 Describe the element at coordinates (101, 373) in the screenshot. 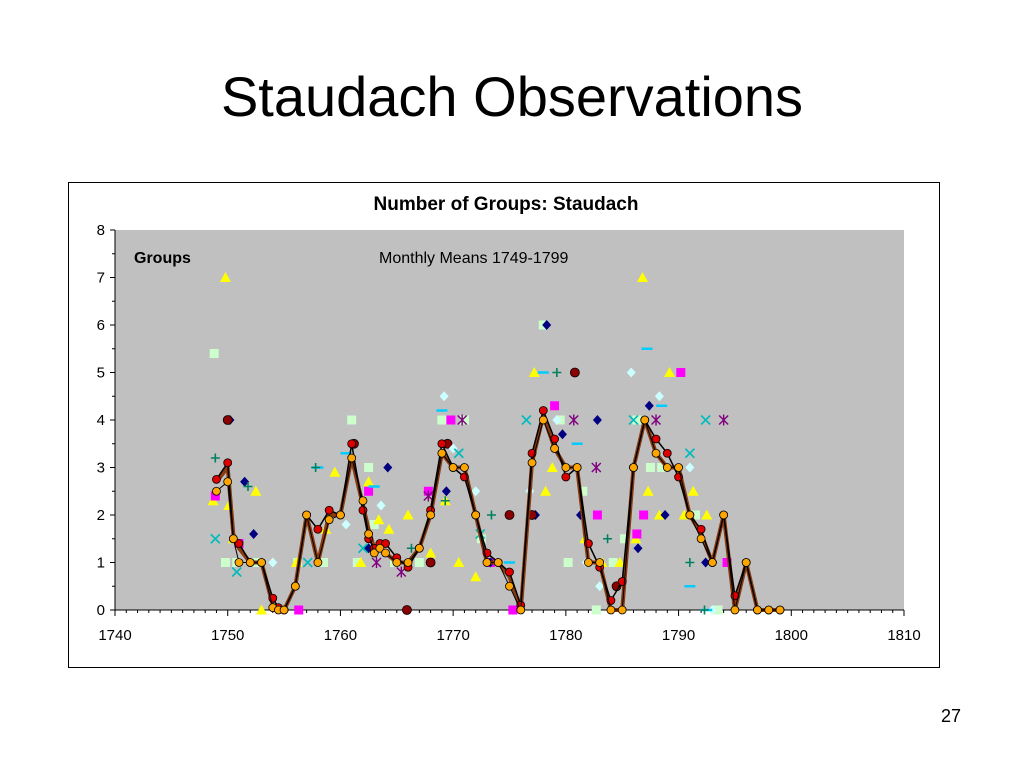

I see `y-tick-label: 5` at that location.